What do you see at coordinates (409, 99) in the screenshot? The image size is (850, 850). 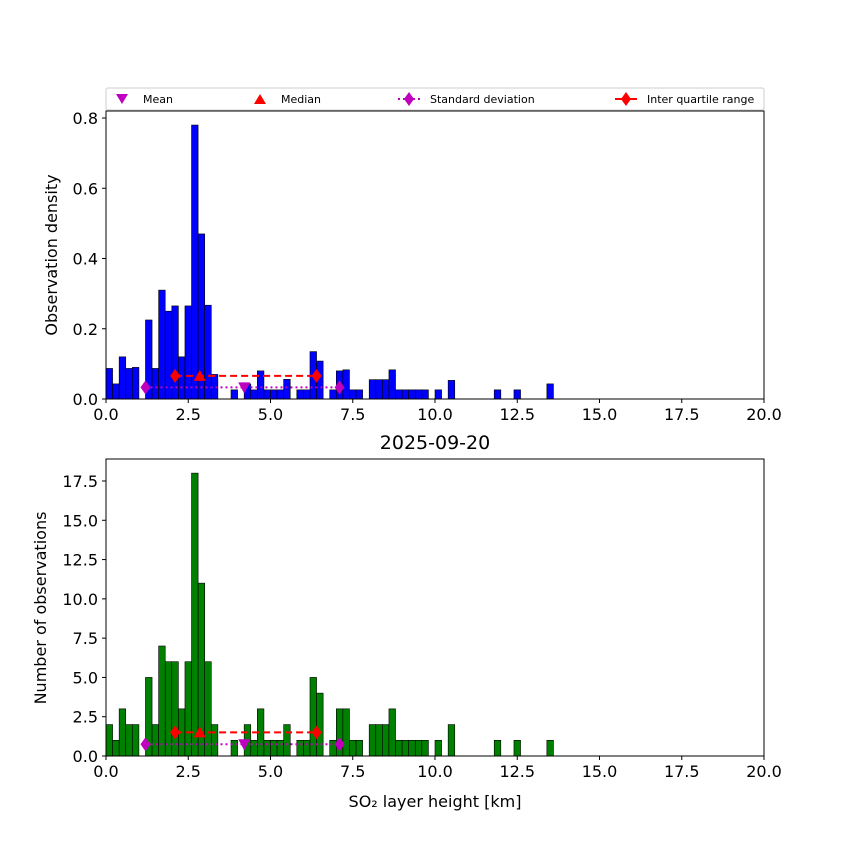 I see `legend-std-marker` at bounding box center [409, 99].